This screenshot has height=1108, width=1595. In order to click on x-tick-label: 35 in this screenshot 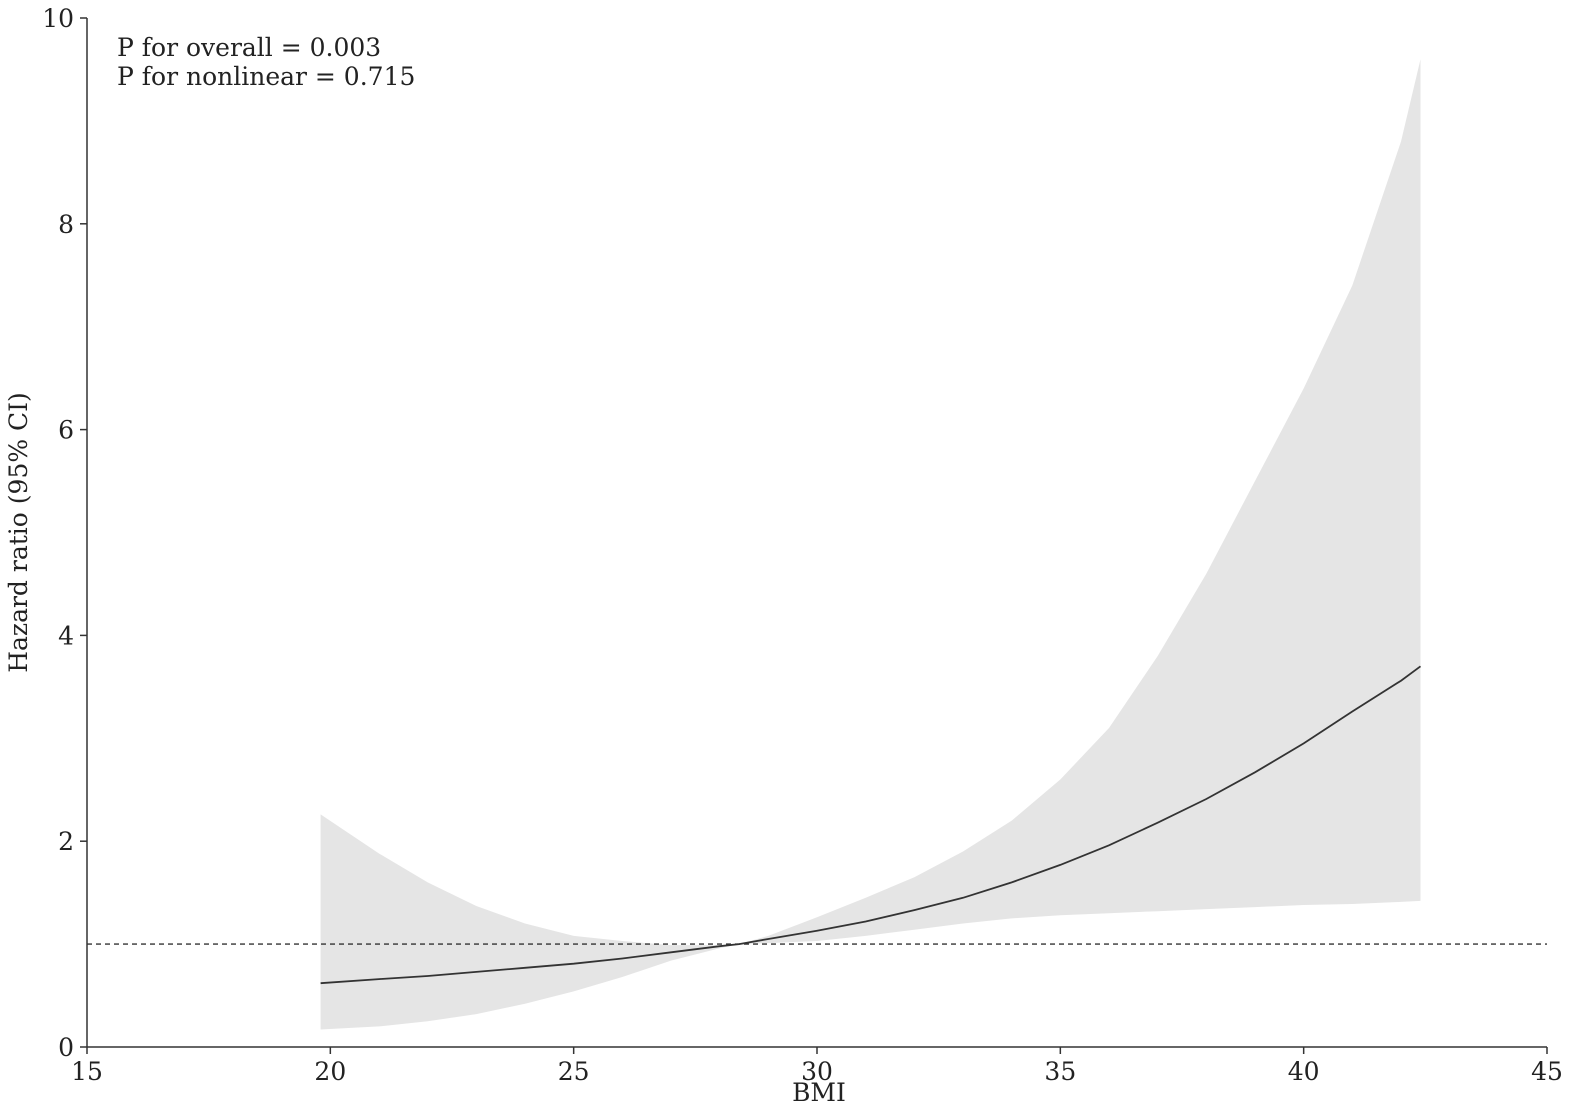, I will do `click(1060, 1071)`.